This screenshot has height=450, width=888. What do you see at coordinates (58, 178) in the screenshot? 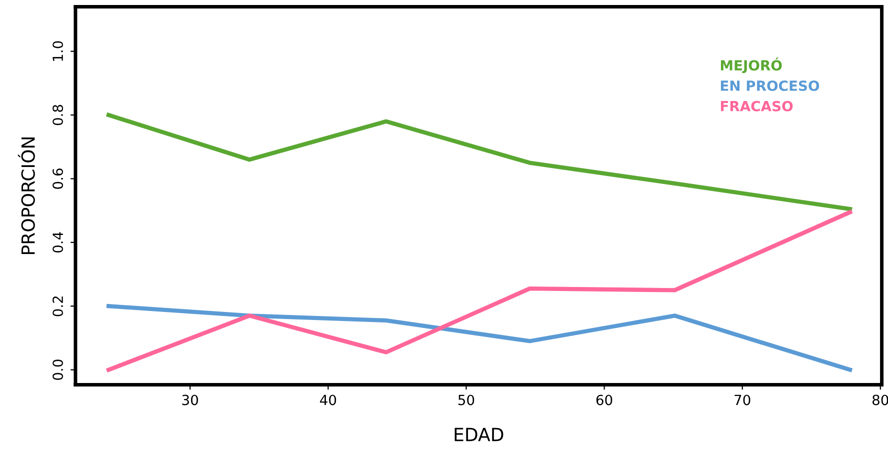
I see `y-tick-label: 0.6` at bounding box center [58, 178].